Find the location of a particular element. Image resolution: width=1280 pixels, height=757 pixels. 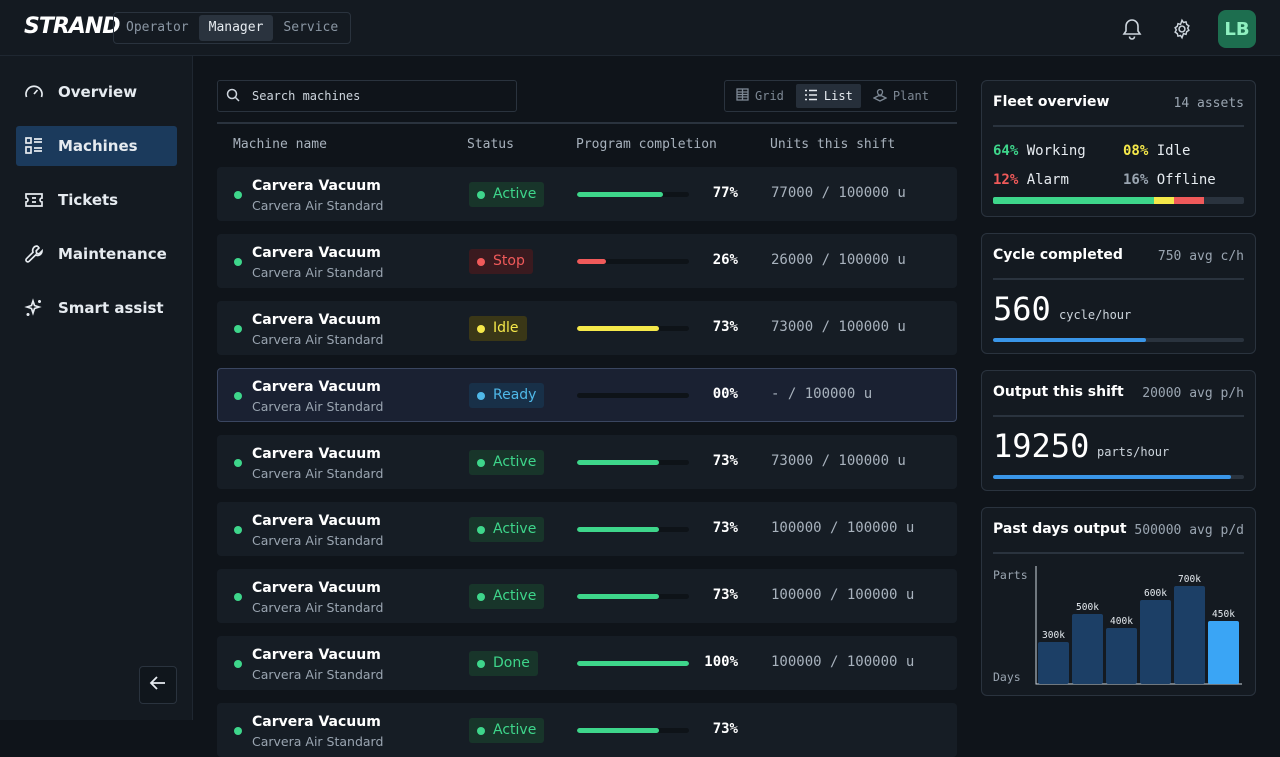

chart-data-label: 500k is located at coordinates (1087, 607).